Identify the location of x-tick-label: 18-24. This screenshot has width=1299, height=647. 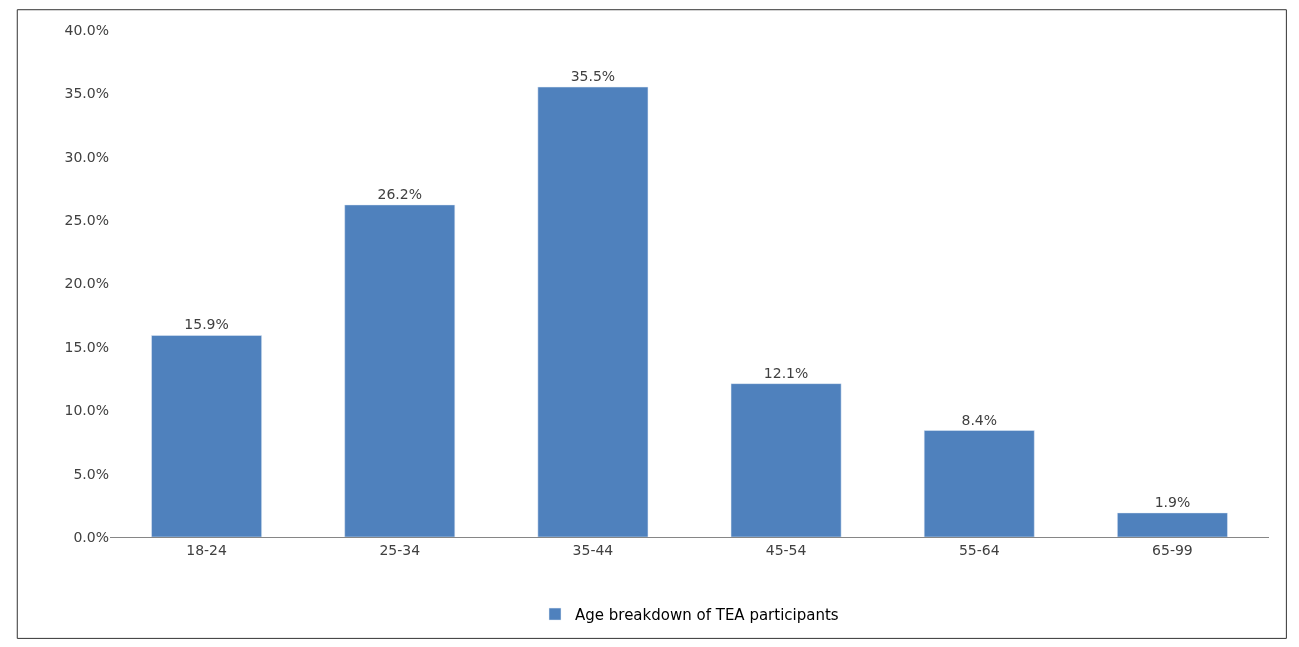
(207, 549).